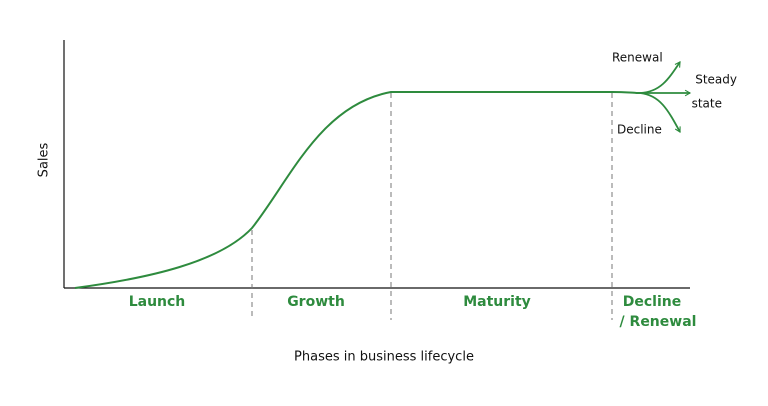 This screenshot has width=768, height=406. What do you see at coordinates (716, 80) in the screenshot?
I see `branch-label: Steady` at bounding box center [716, 80].